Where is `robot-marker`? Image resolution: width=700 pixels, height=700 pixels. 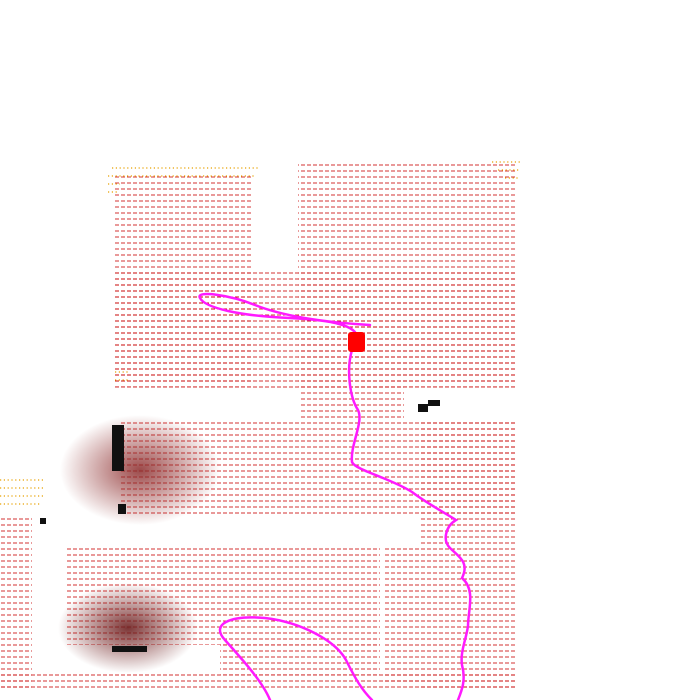
robot-marker is located at coordinates (356, 342).